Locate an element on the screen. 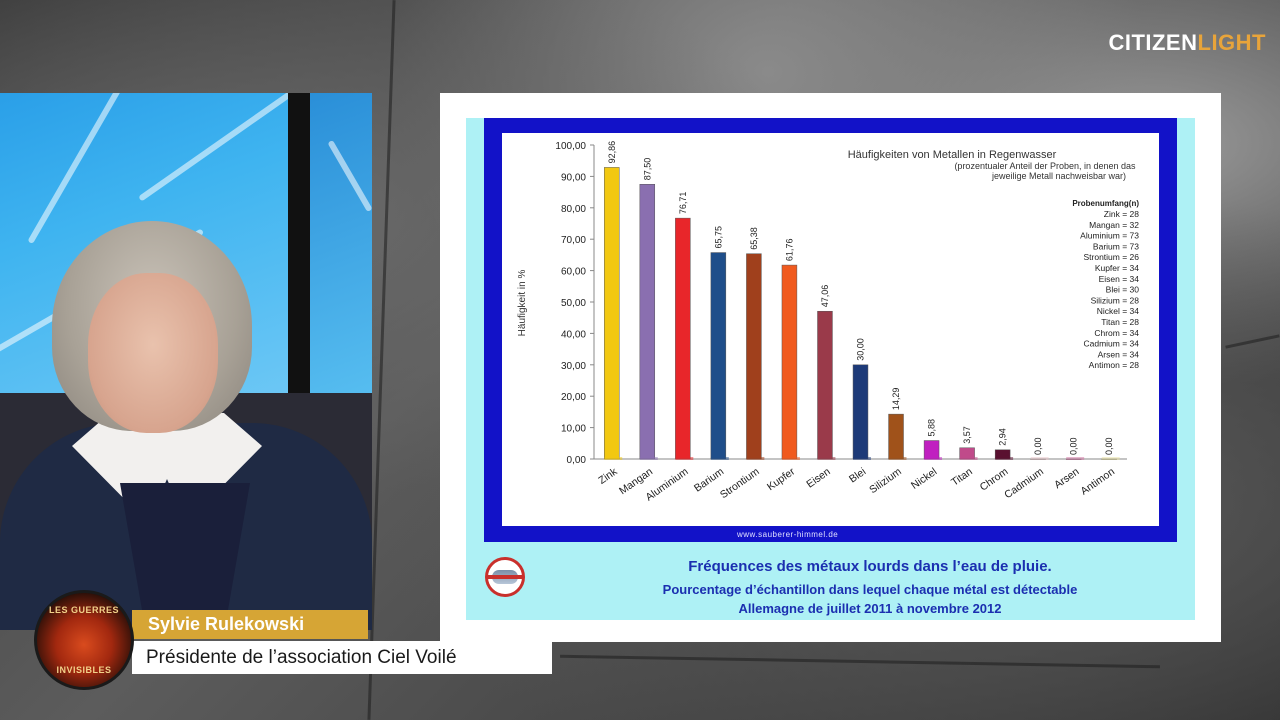  data-label: 2,94 is located at coordinates (1003, 437).